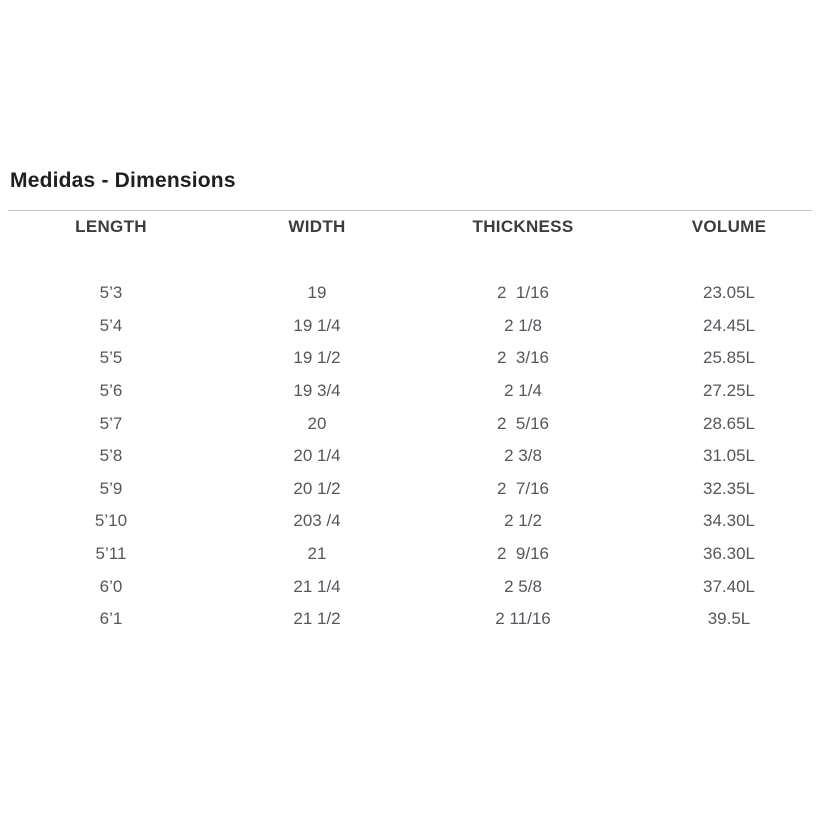 The image size is (820, 820). I want to click on table-cell-thickness: 2 5/16, so click(523, 423).